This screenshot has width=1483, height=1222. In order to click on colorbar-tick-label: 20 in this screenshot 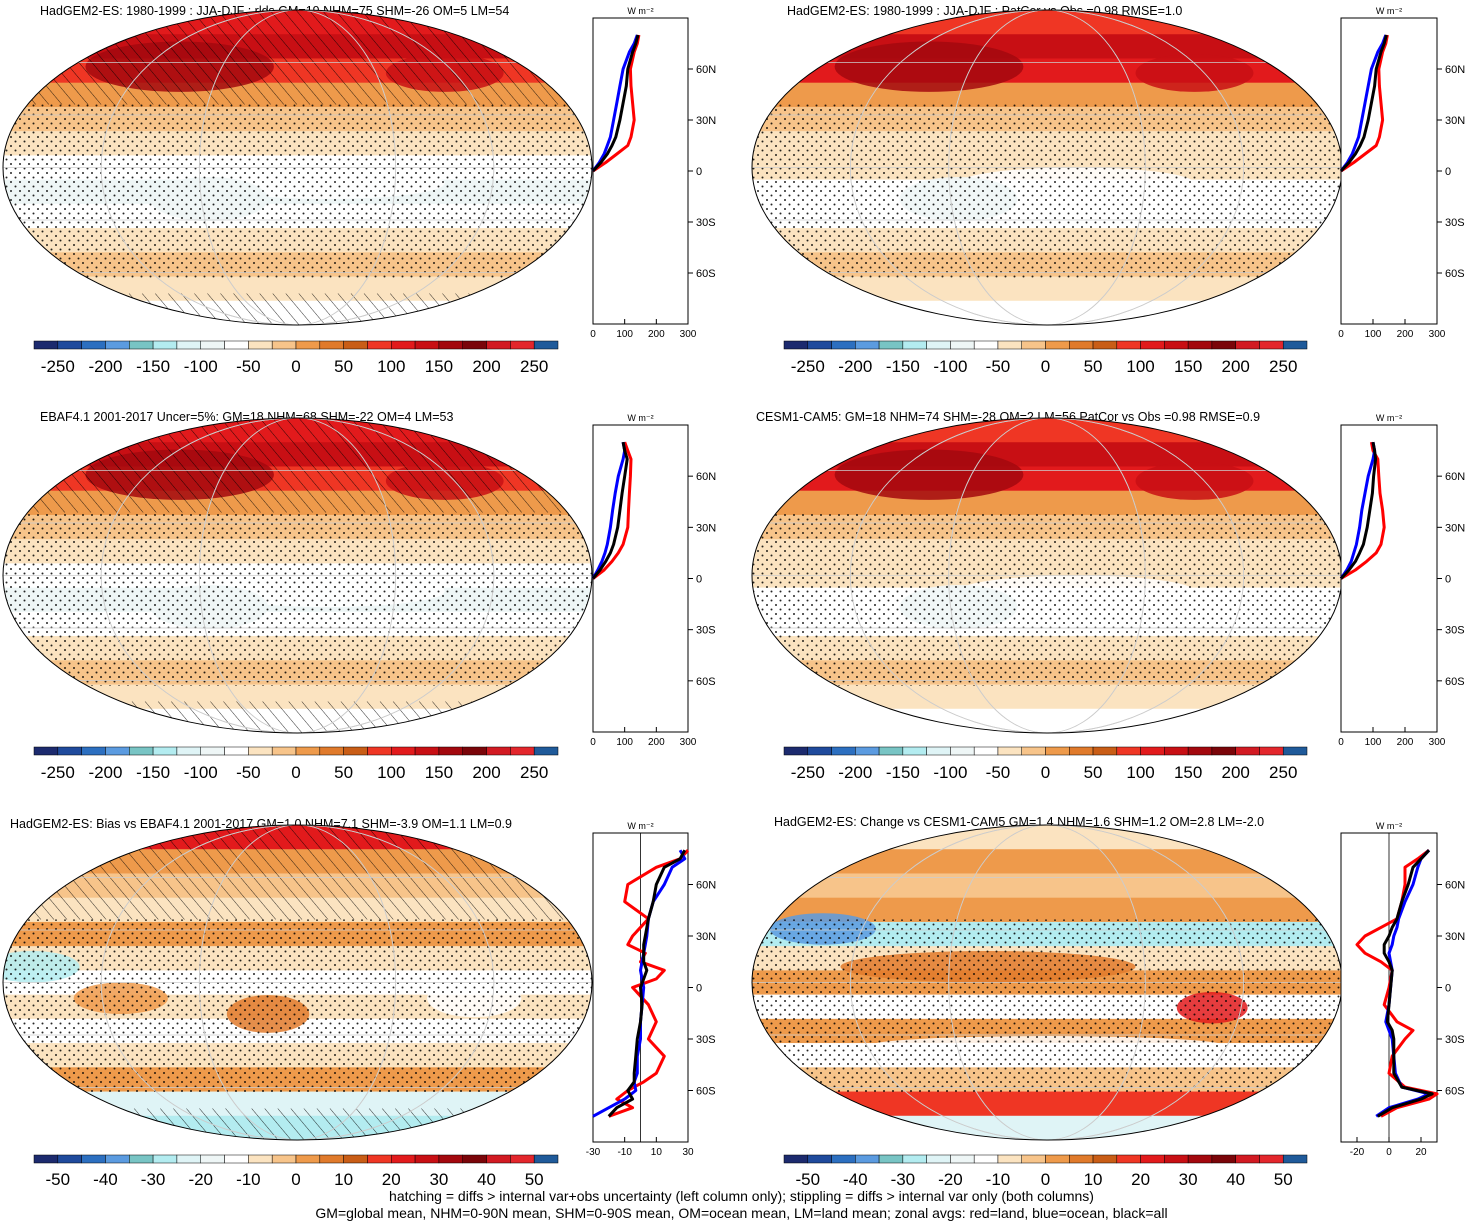, I will do `click(1140, 1179)`.